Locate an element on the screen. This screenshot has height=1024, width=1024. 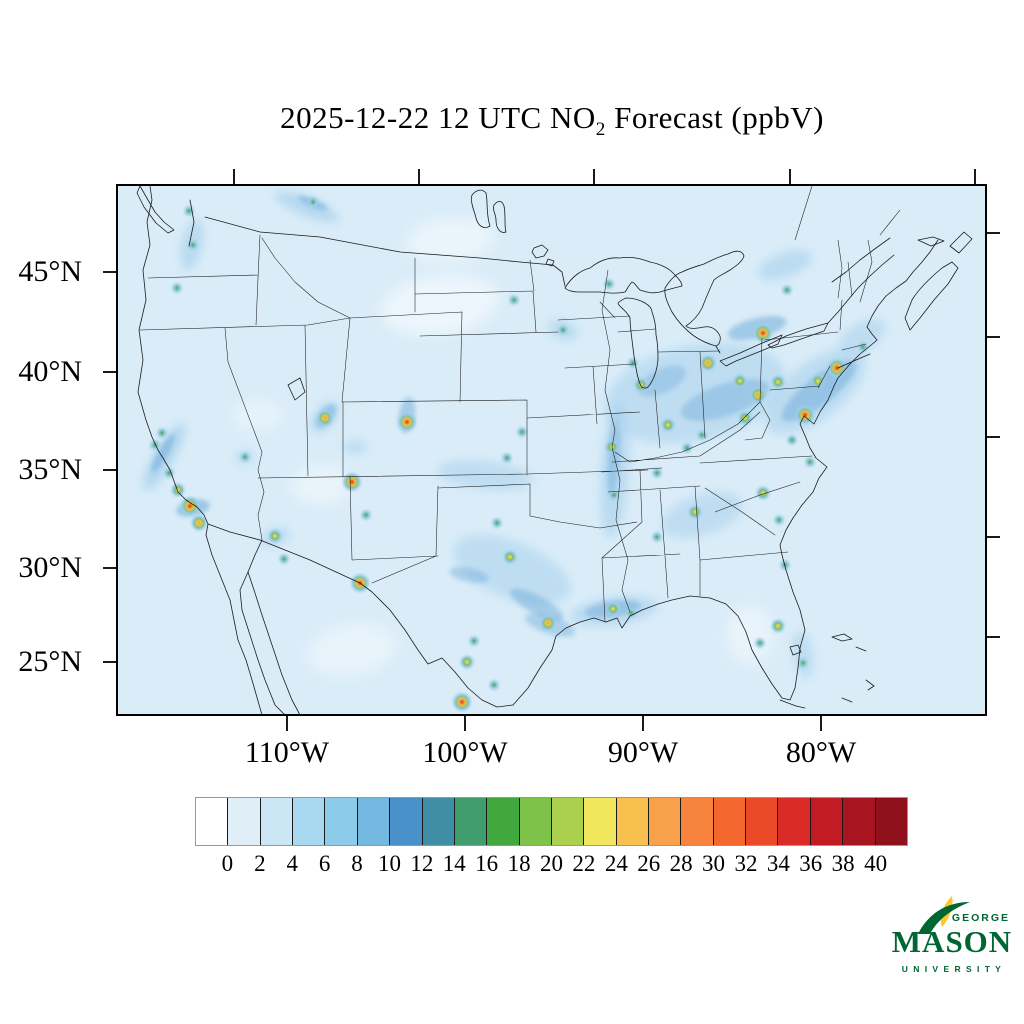
city-hotspot-toronto is located at coordinates (763, 333).